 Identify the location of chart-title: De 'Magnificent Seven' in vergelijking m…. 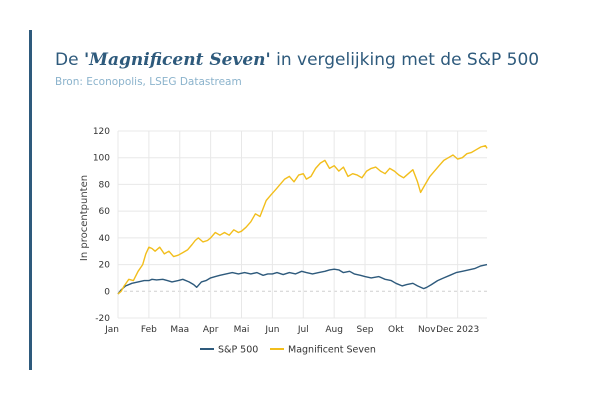
(297, 60).